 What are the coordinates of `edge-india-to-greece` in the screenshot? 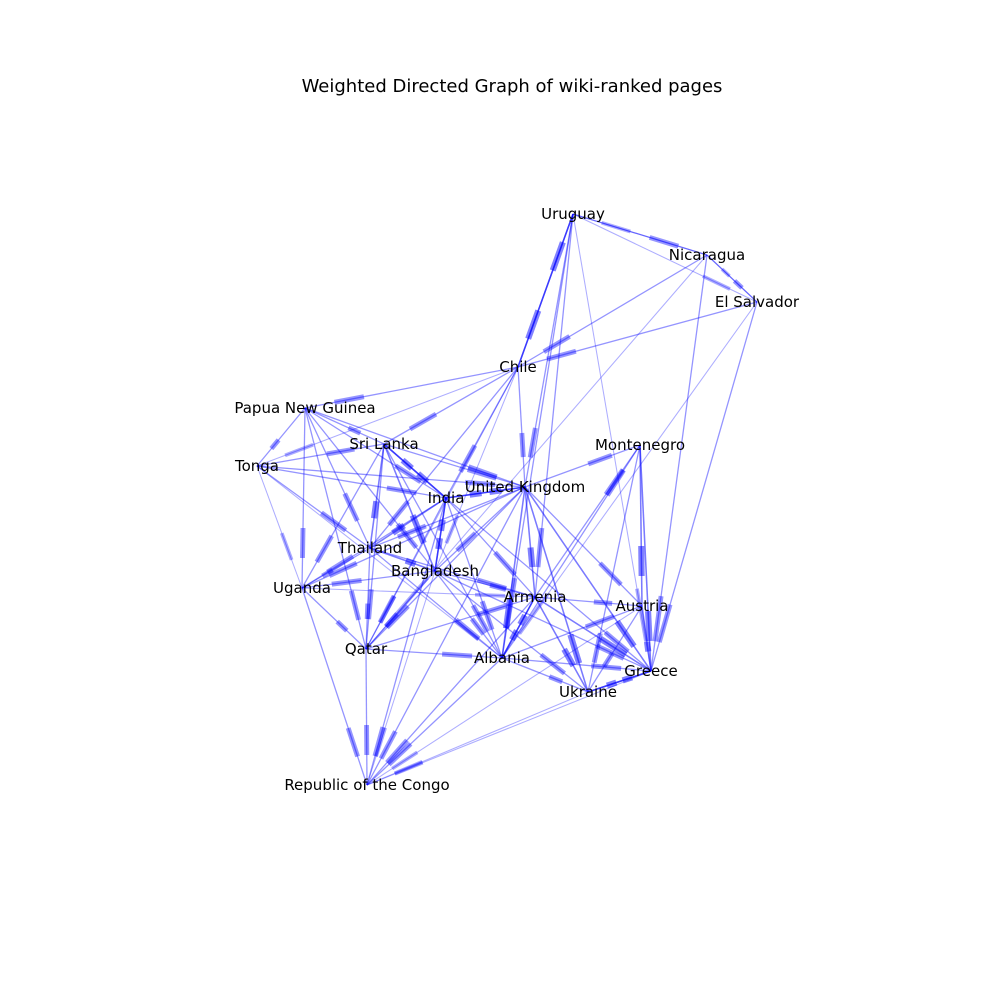 It's located at (548, 584).